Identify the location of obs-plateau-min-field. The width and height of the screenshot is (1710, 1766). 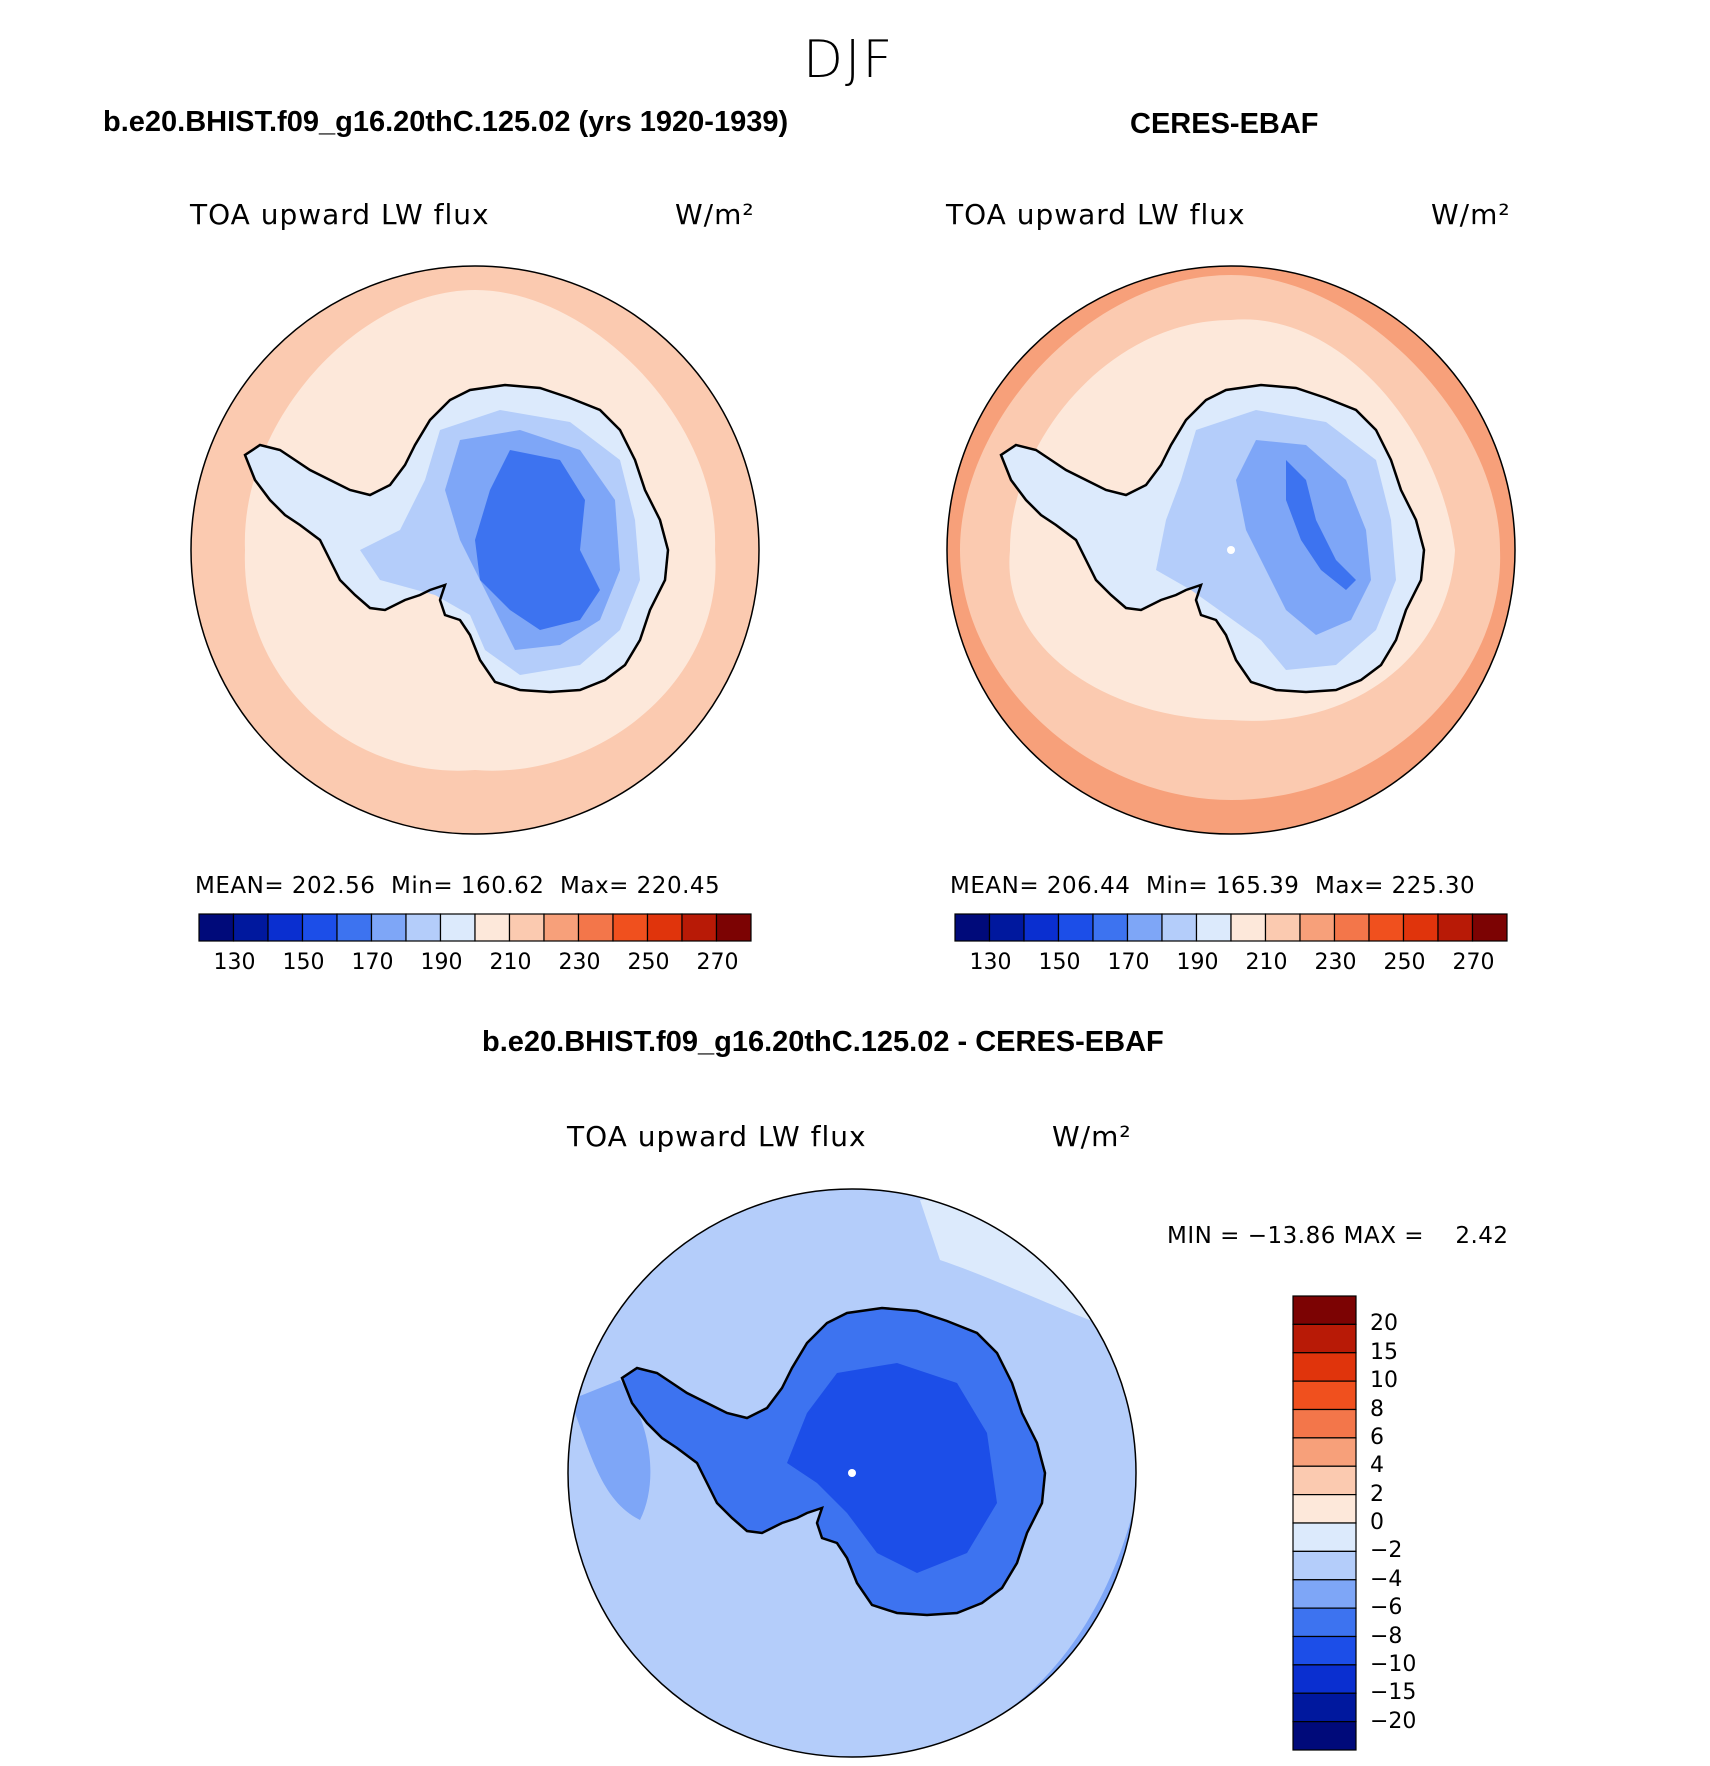
(1321, 525).